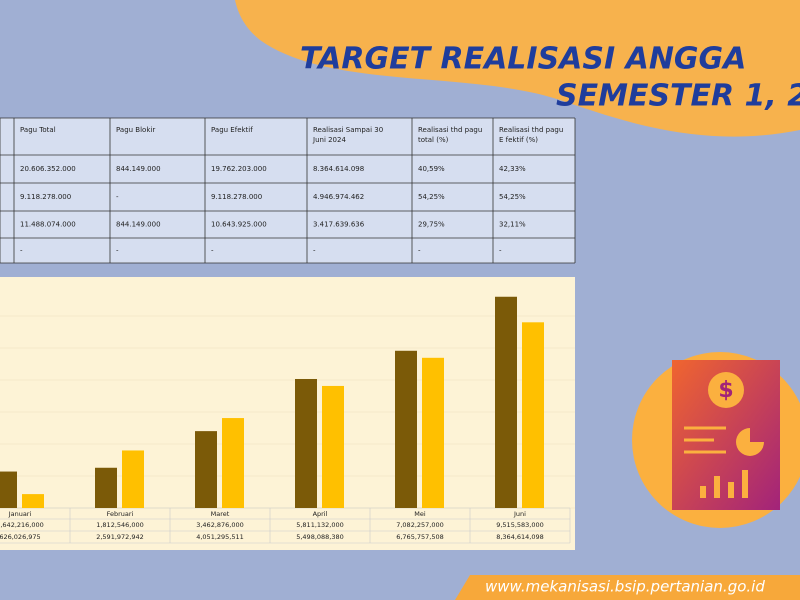  What do you see at coordinates (20, 514) in the screenshot?
I see `category-label: Januari` at bounding box center [20, 514].